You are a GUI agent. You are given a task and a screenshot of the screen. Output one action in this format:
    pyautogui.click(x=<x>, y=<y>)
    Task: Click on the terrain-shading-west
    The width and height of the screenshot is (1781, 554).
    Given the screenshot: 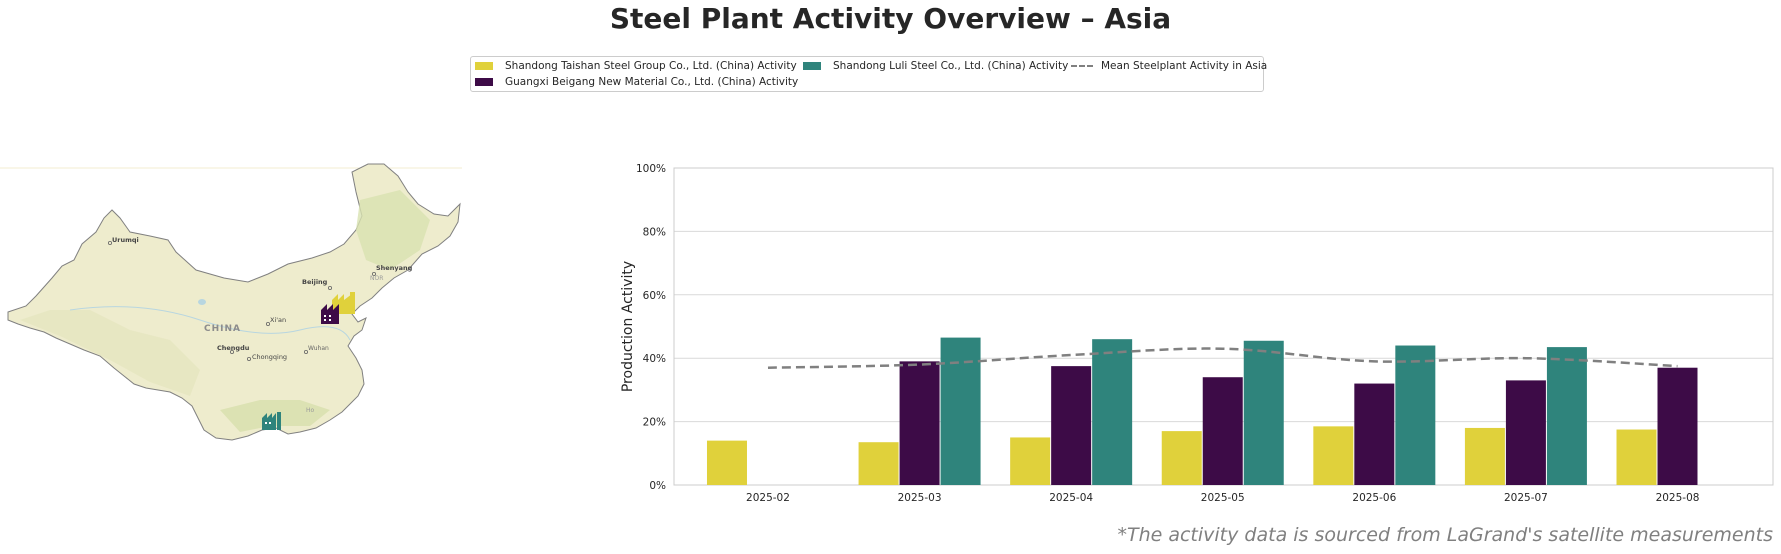 What is the action you would take?
    pyautogui.click(x=110, y=353)
    